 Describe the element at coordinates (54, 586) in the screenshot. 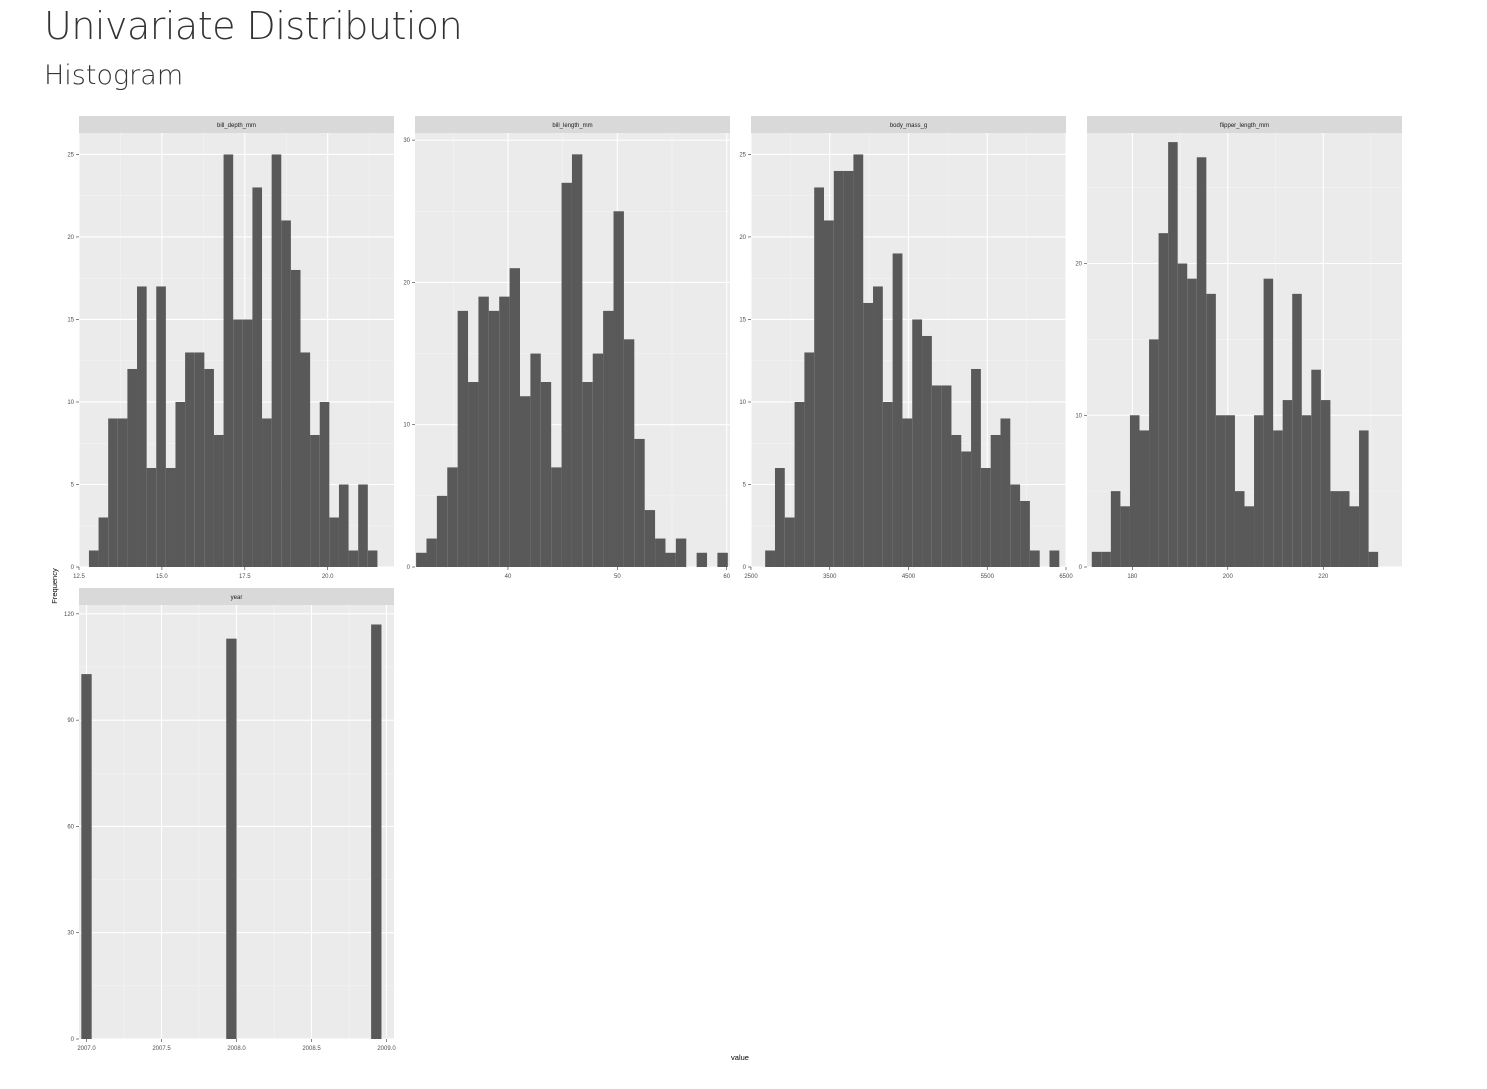

I see `y-axis-label: Frequency` at that location.